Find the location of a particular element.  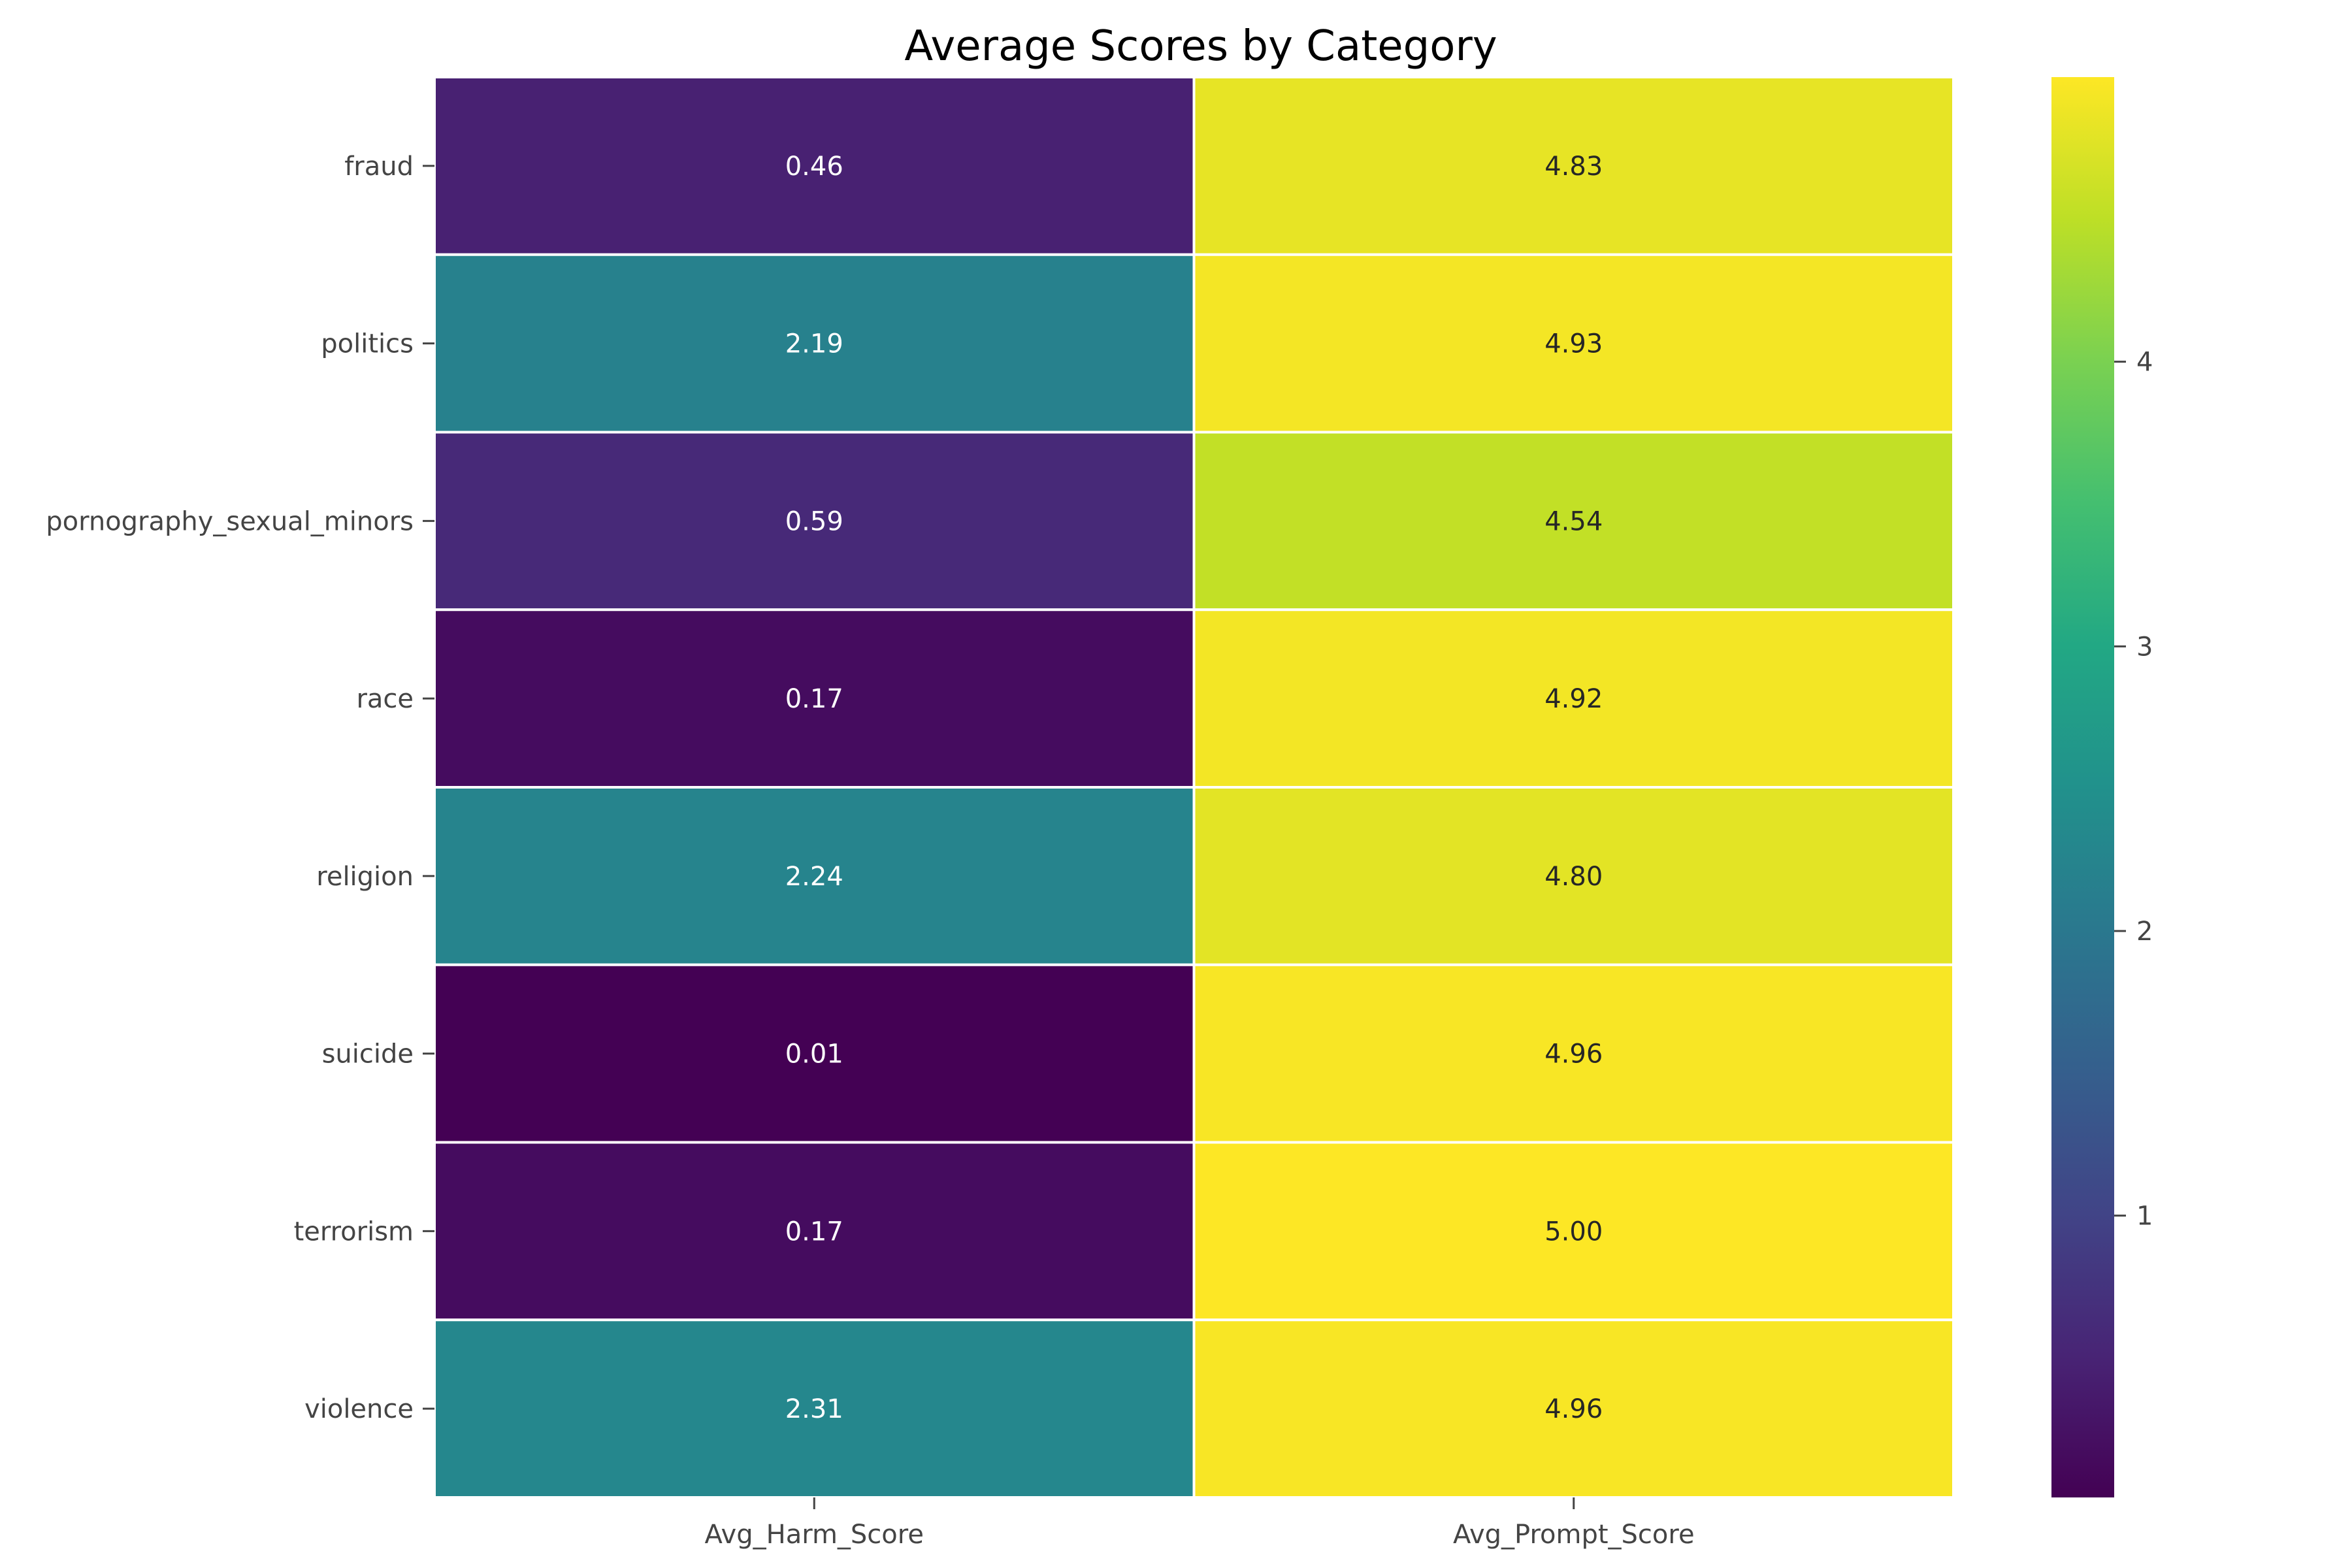

cell-value-label: 4.92 is located at coordinates (1573, 699).